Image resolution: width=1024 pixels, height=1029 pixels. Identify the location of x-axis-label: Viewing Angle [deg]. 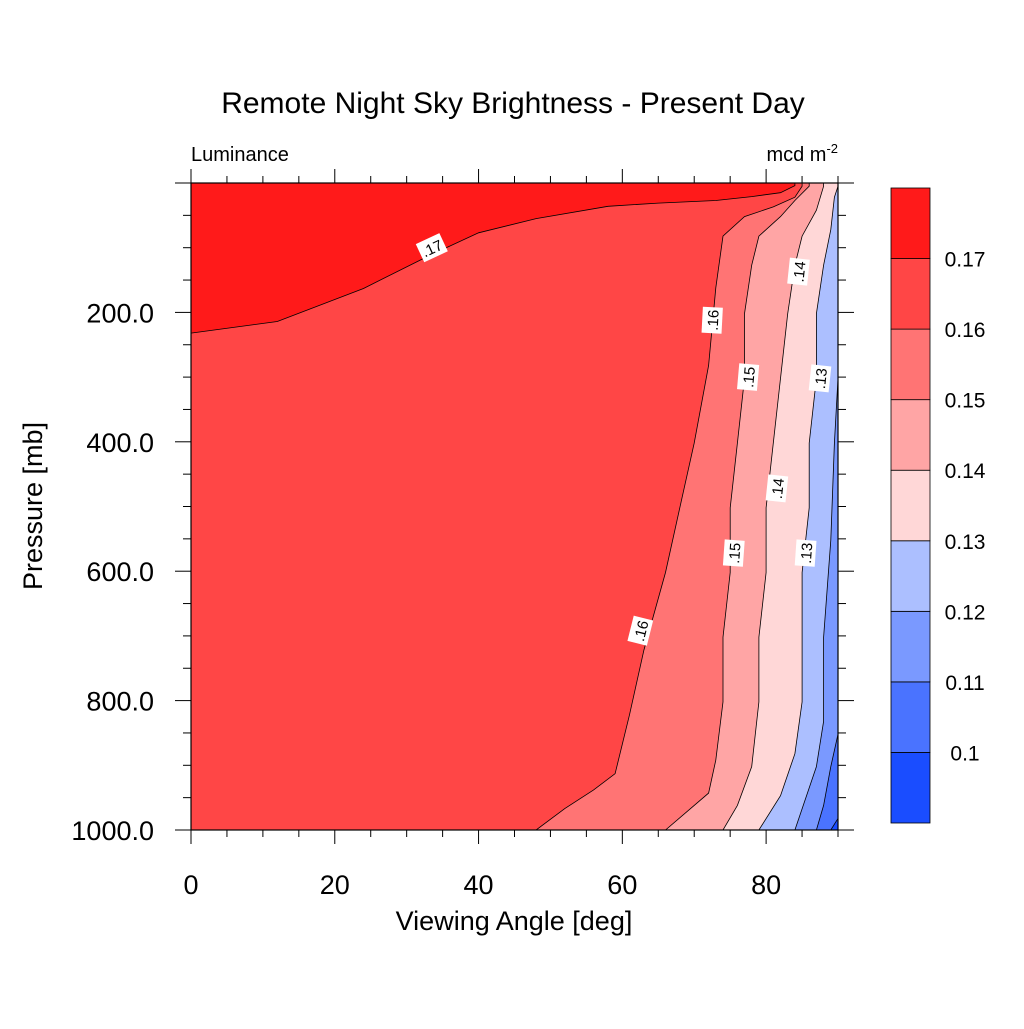
(514, 921).